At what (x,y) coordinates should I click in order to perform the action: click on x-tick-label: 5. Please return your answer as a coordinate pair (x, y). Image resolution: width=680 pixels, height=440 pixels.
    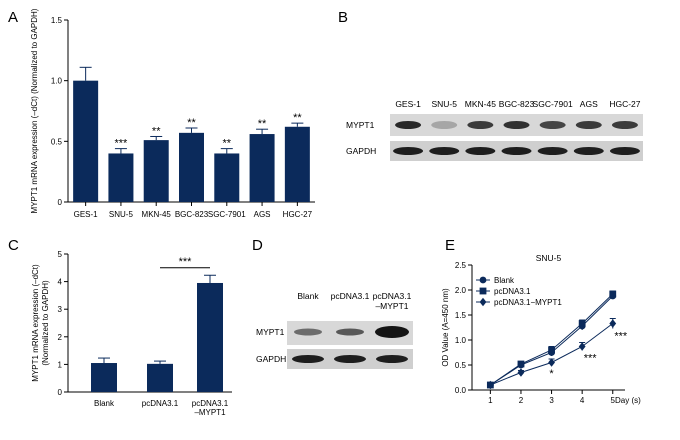
    Looking at the image, I should click on (613, 400).